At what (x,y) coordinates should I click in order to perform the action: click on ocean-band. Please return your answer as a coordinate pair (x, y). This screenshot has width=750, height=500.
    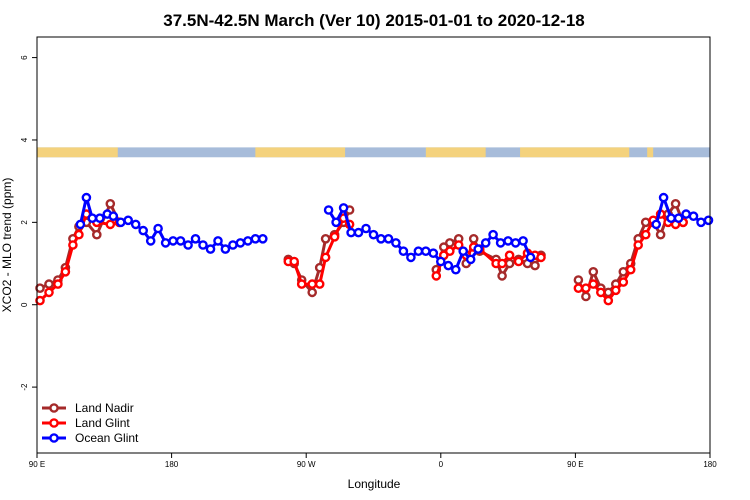
    Looking at the image, I should click on (373, 152).